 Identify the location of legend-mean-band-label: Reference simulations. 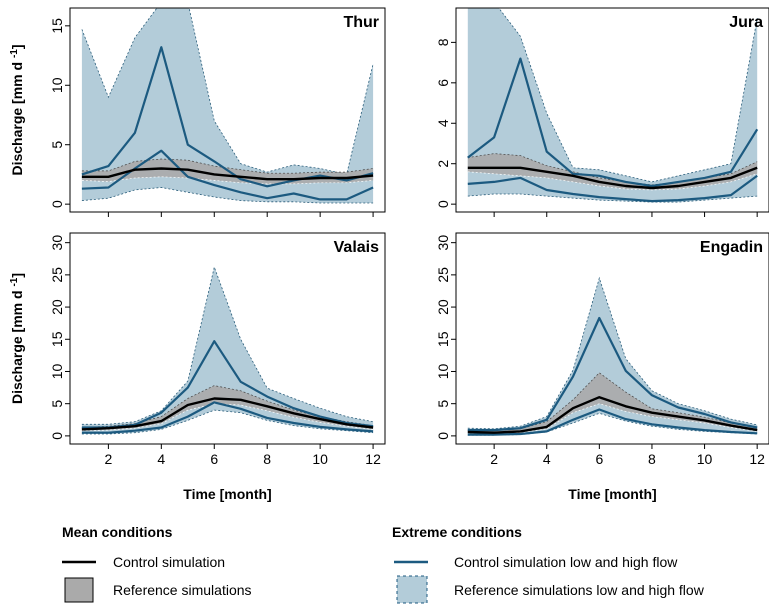
(182, 590).